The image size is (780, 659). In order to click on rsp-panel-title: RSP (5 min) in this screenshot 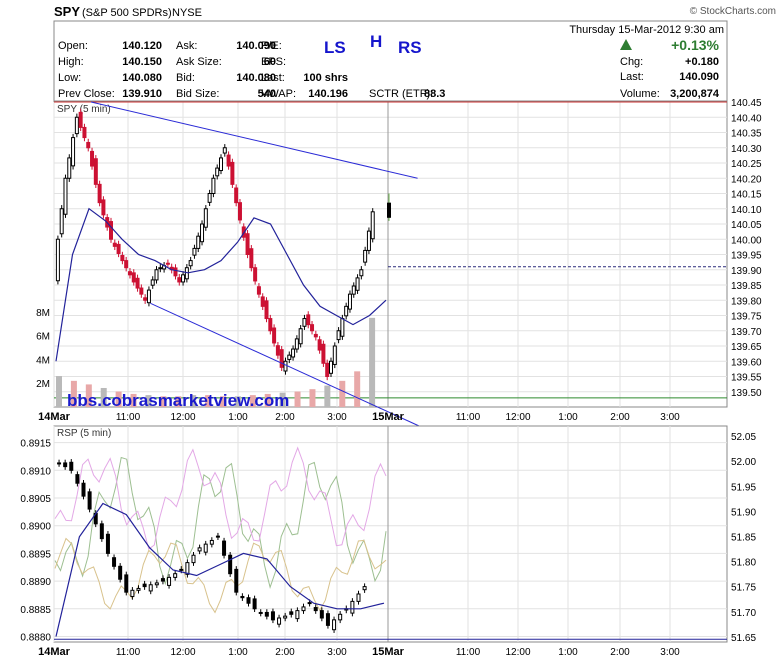, I will do `click(84, 433)`.